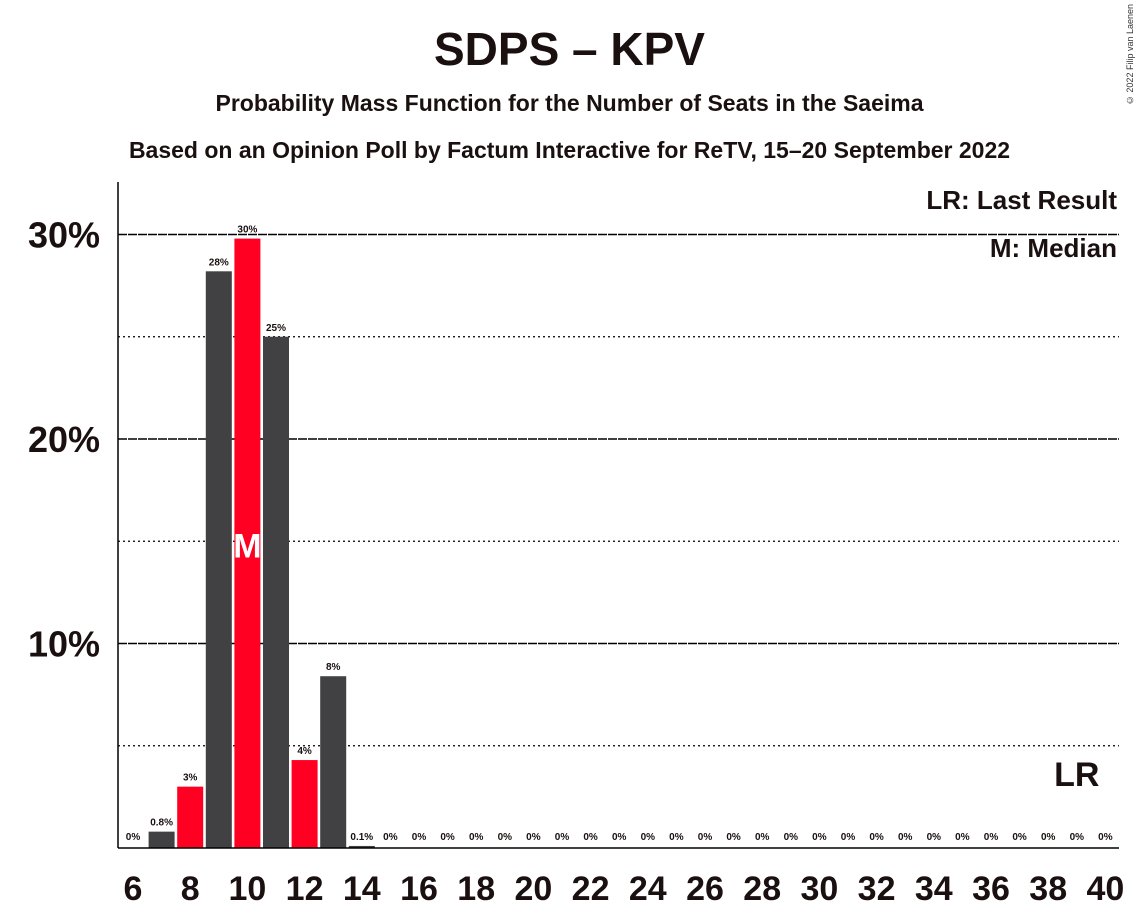 The image size is (1139, 924). Describe the element at coordinates (247, 230) in the screenshot. I see `bar-value-label: 30%` at that location.